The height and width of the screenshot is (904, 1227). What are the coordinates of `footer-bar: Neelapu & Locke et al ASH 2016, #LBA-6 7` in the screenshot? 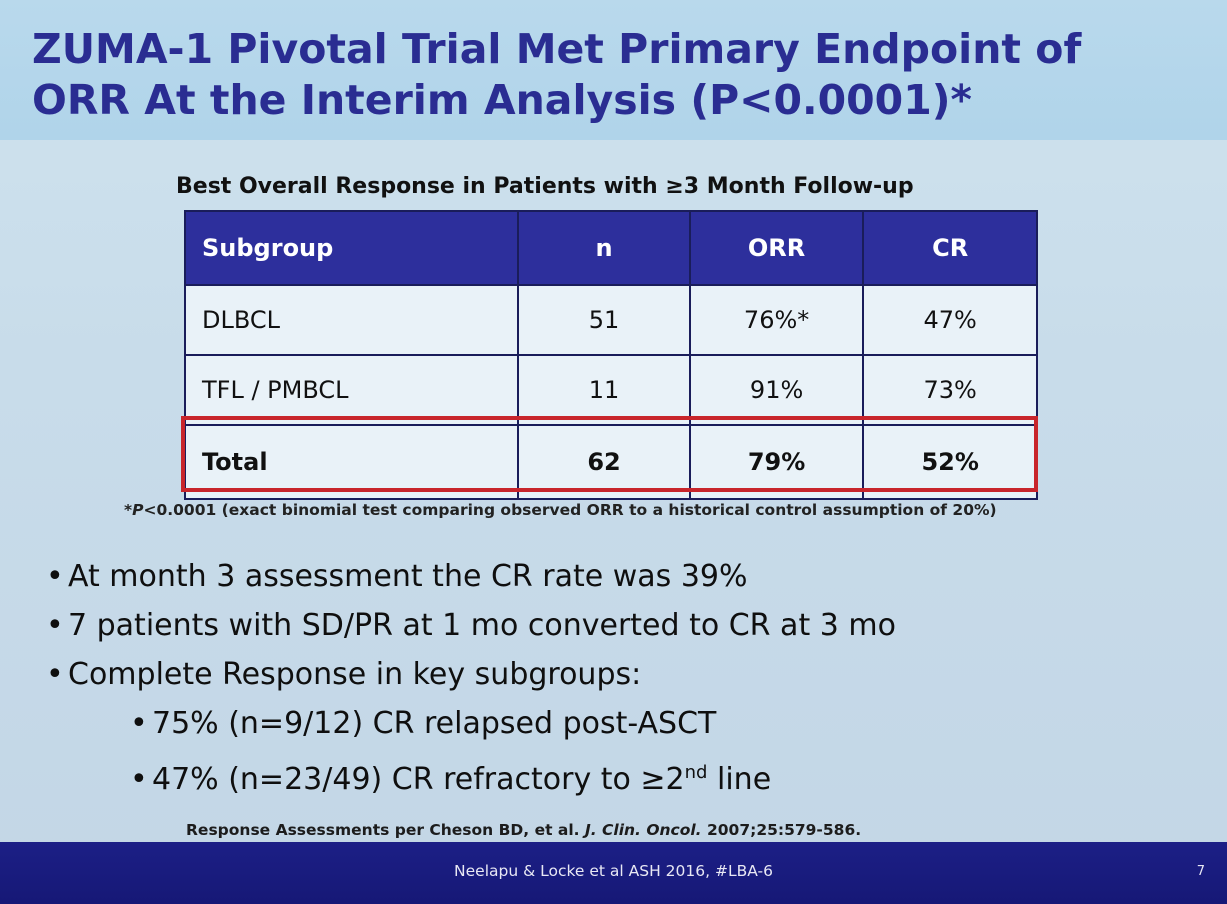 It's located at (613, 873).